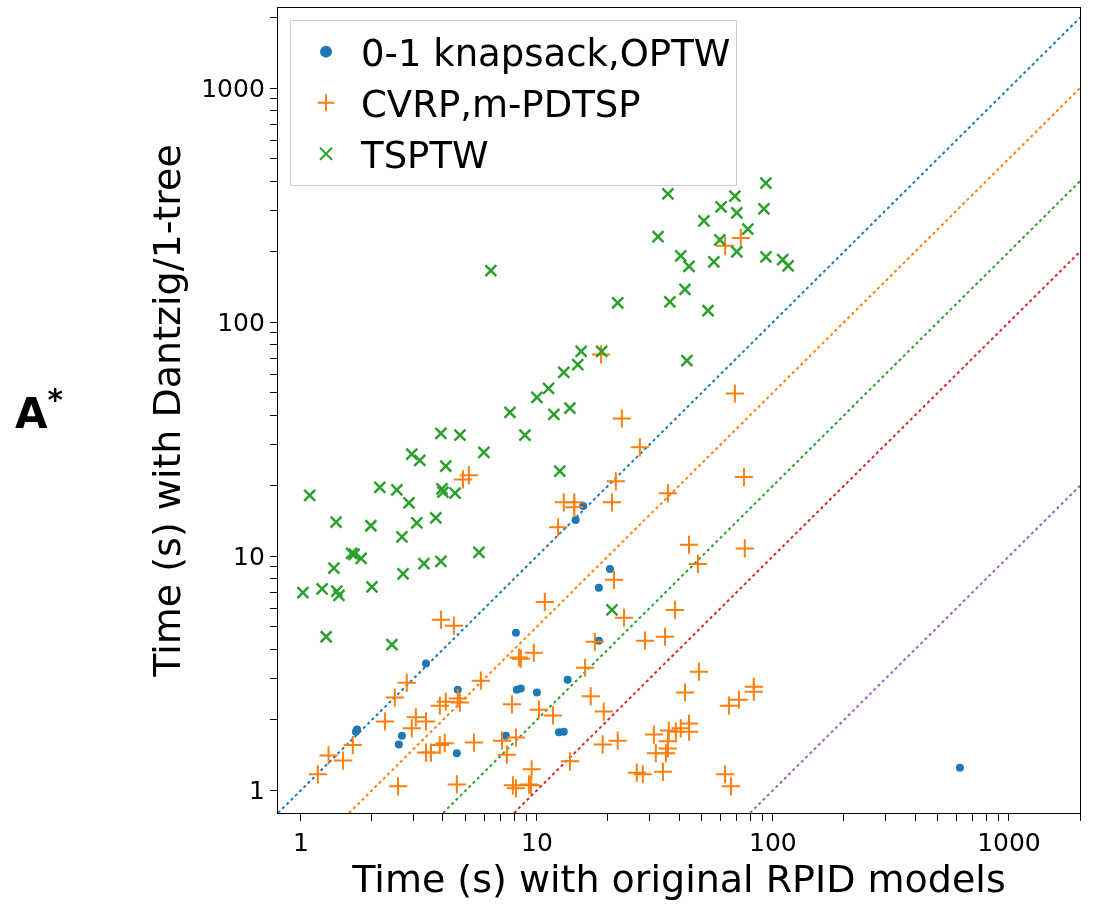 The image size is (1099, 923). I want to click on x-tick-label: 100, so click(773, 843).